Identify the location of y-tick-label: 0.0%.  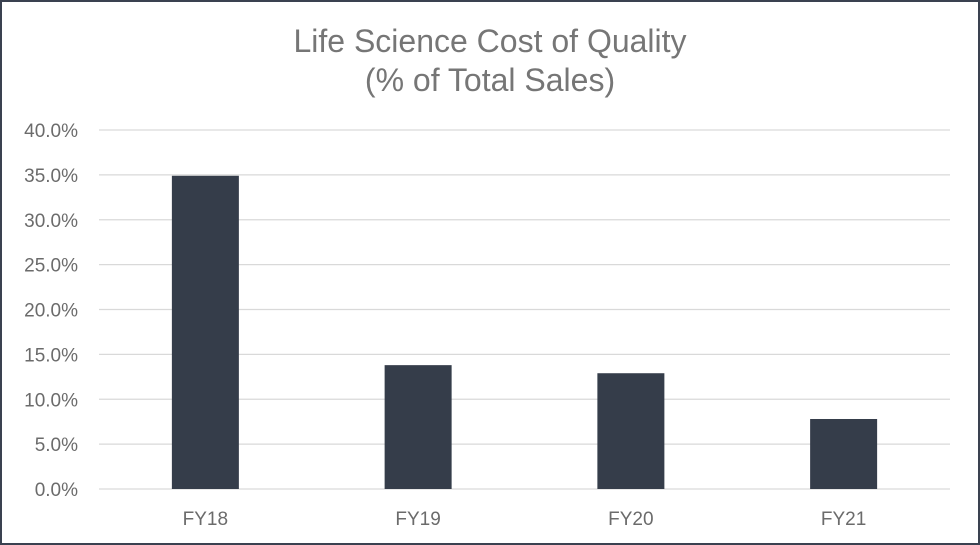
(56, 490).